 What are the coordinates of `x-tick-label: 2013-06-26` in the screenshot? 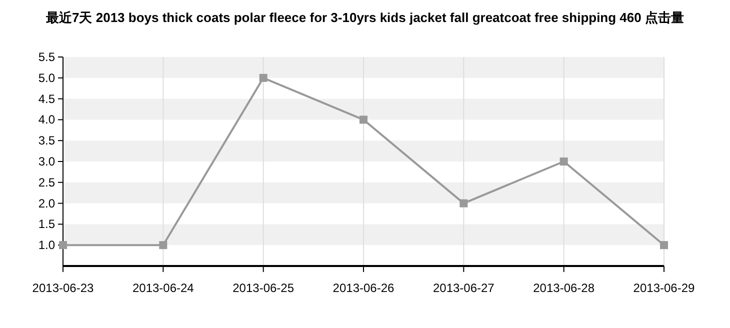 It's located at (363, 288).